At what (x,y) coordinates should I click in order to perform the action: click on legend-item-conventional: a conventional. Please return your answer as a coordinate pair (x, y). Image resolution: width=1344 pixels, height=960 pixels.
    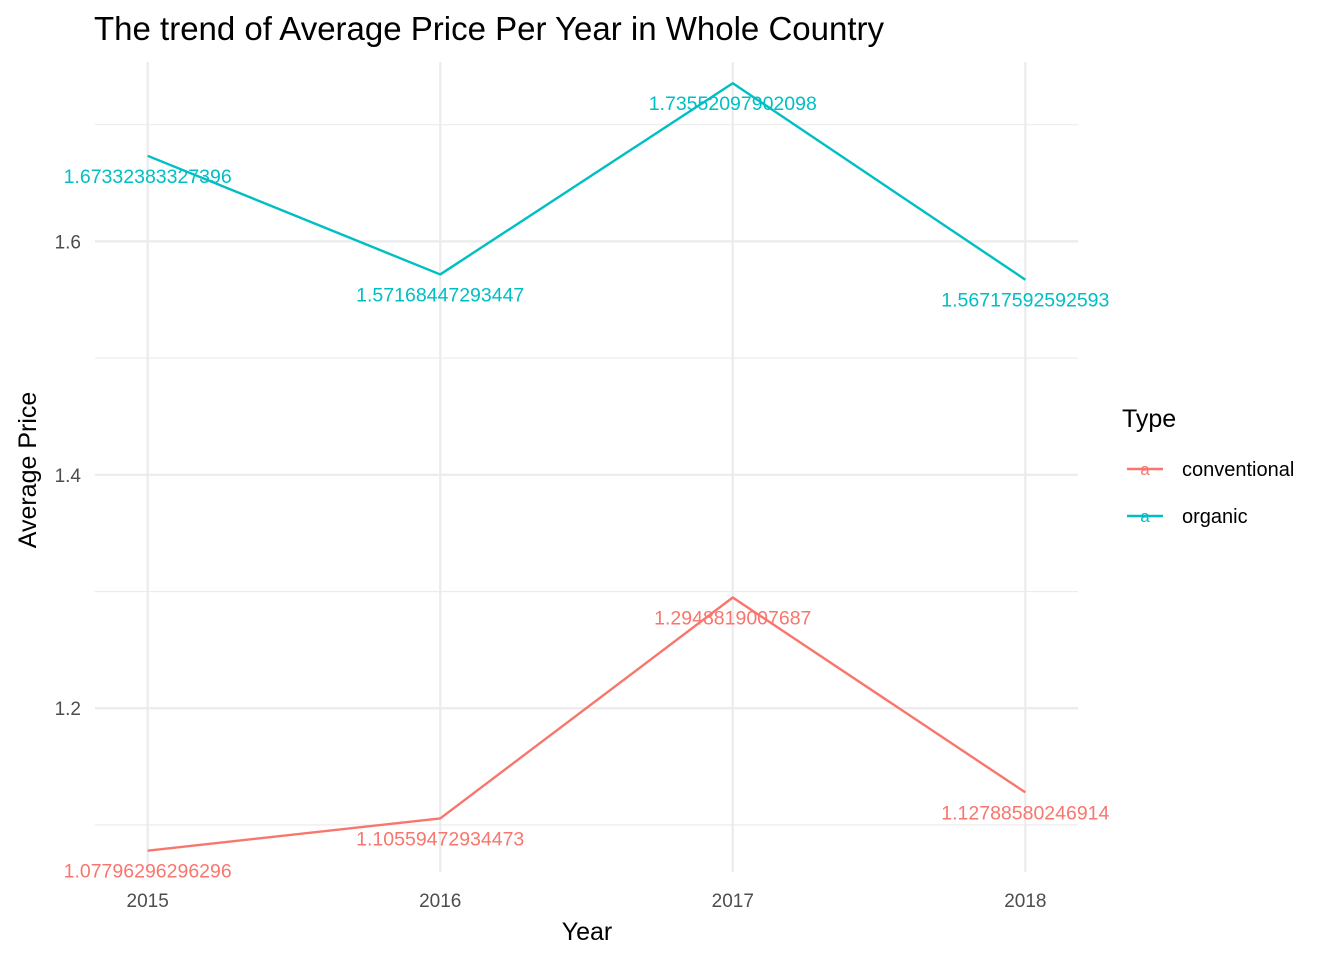
    Looking at the image, I should click on (1210, 470).